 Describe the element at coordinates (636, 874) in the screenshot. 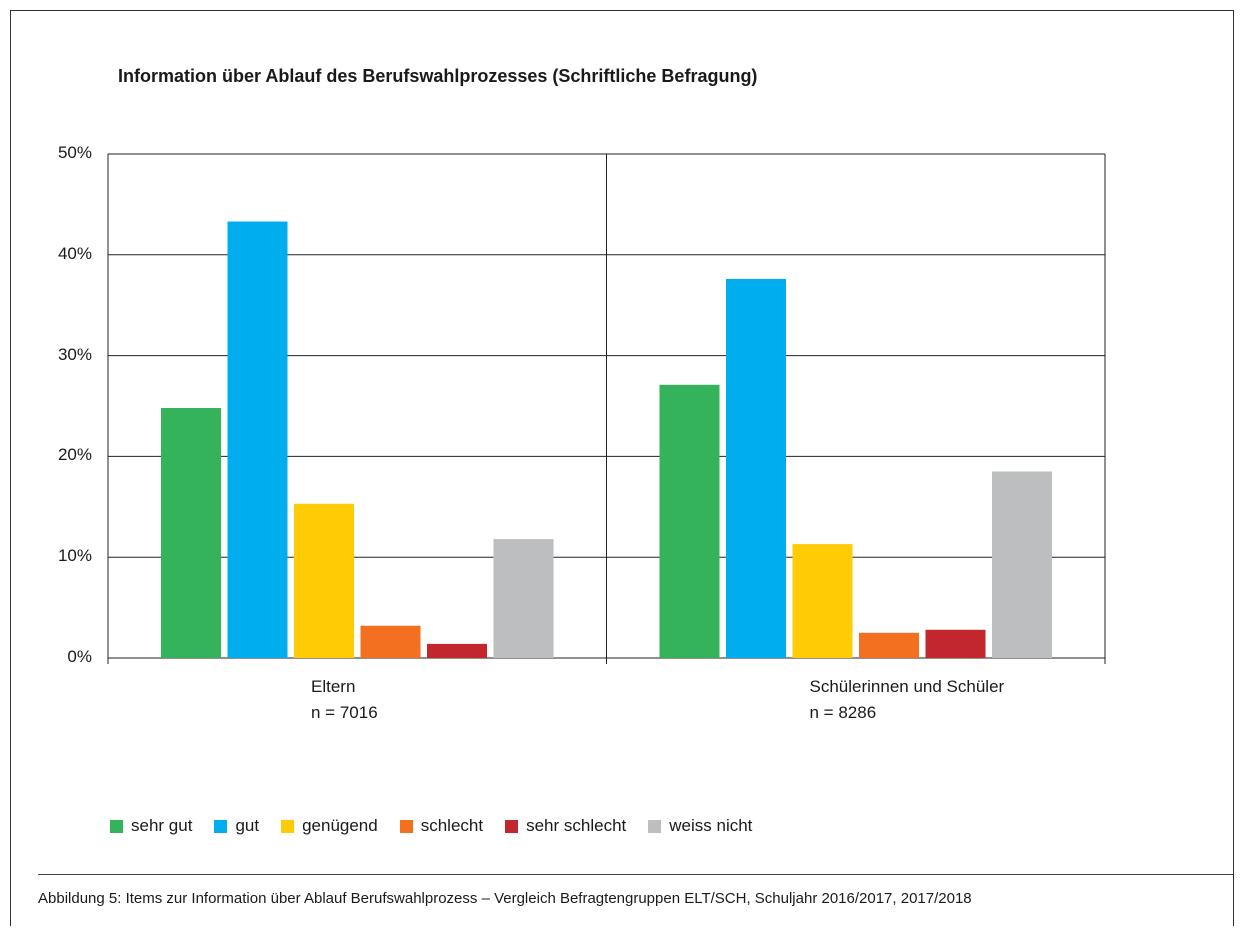

I see `caption-divider` at that location.